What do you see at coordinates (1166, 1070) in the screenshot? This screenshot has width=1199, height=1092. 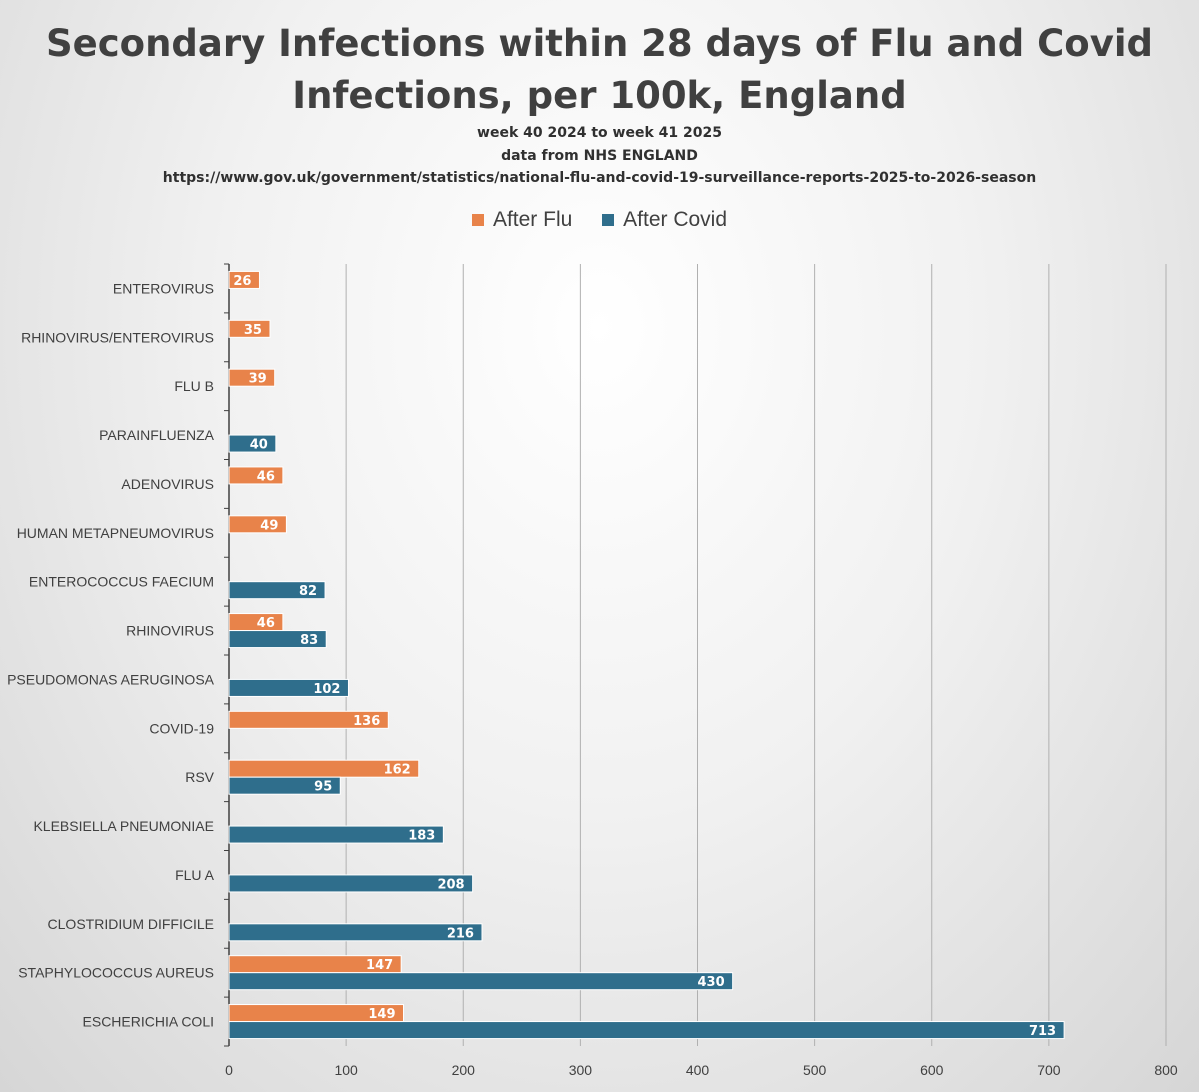 I see `x-tick-label-800: 800` at bounding box center [1166, 1070].